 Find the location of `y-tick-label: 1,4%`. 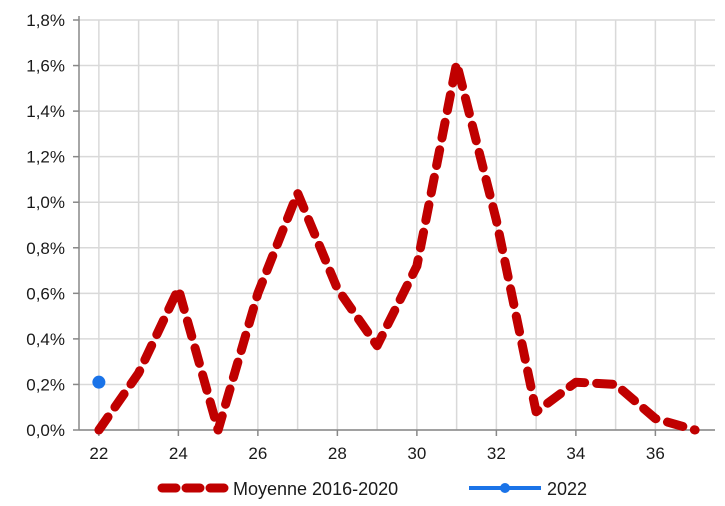

y-tick-label: 1,4% is located at coordinates (45, 111).